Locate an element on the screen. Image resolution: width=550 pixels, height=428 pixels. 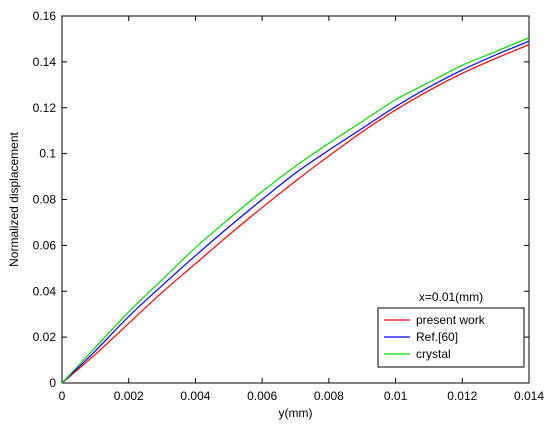
x-tick-label: 0.006 is located at coordinates (262, 396).